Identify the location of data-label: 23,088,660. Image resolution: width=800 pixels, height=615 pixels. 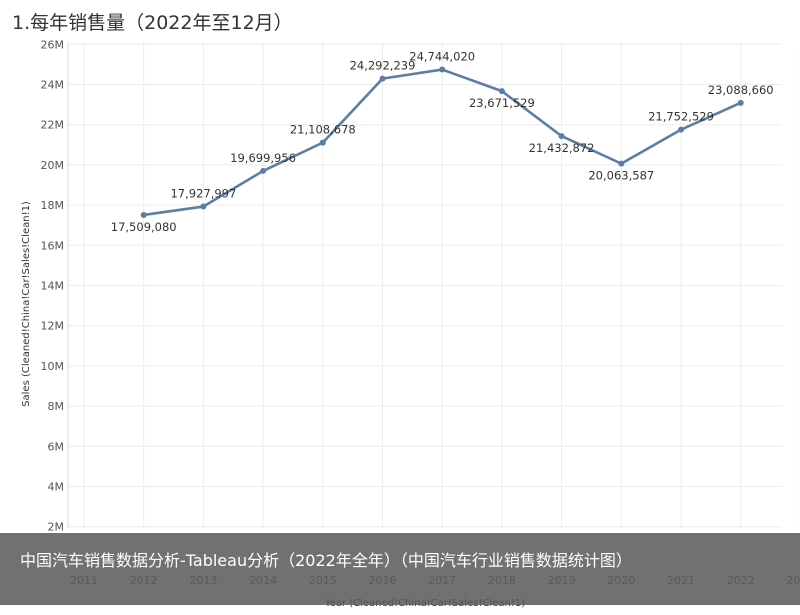
(741, 90).